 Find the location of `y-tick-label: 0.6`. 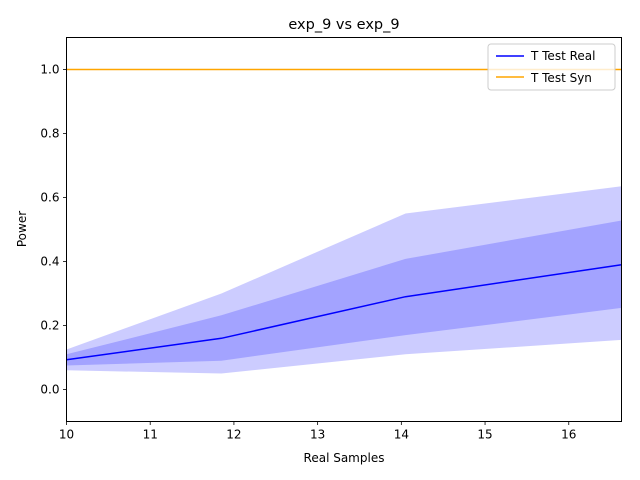

y-tick-label: 0.6 is located at coordinates (49, 198).